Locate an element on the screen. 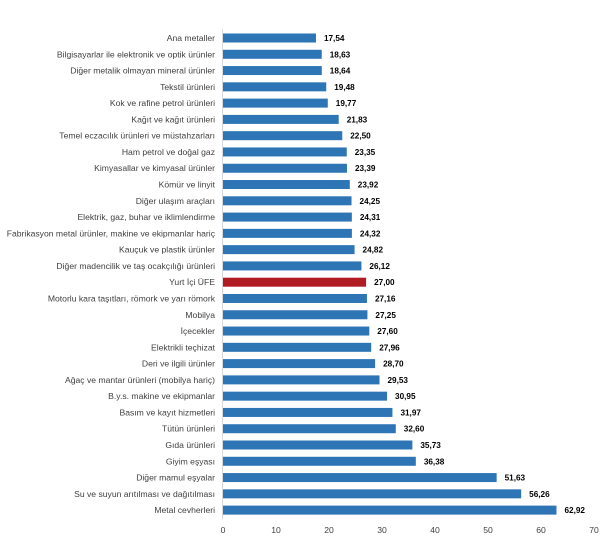 This screenshot has width=600, height=540. data-label: 27,16 is located at coordinates (385, 298).